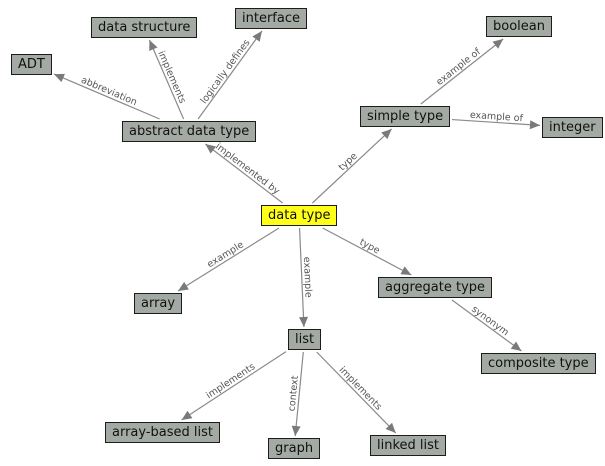  What do you see at coordinates (435, 287) in the screenshot?
I see `node-aggregate-type: aggregate type` at bounding box center [435, 287].